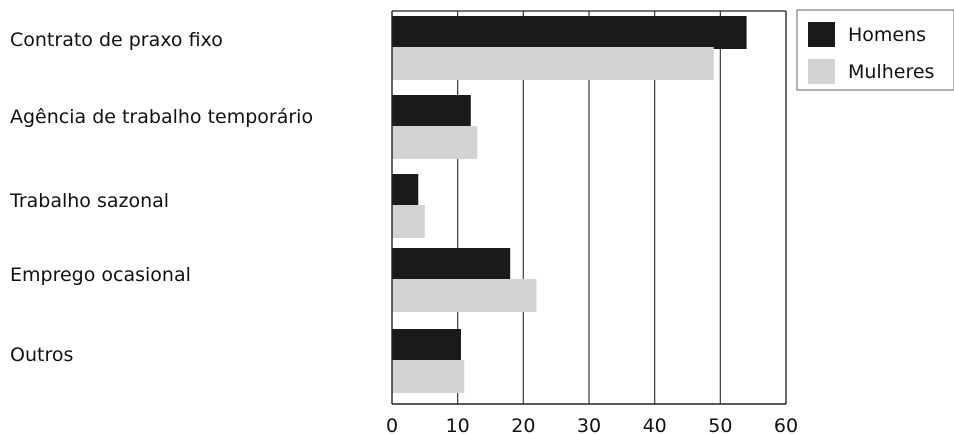 The width and height of the screenshot is (954, 434). I want to click on tick-labels: 0 10 20 30 40 50 60, so click(592, 424).